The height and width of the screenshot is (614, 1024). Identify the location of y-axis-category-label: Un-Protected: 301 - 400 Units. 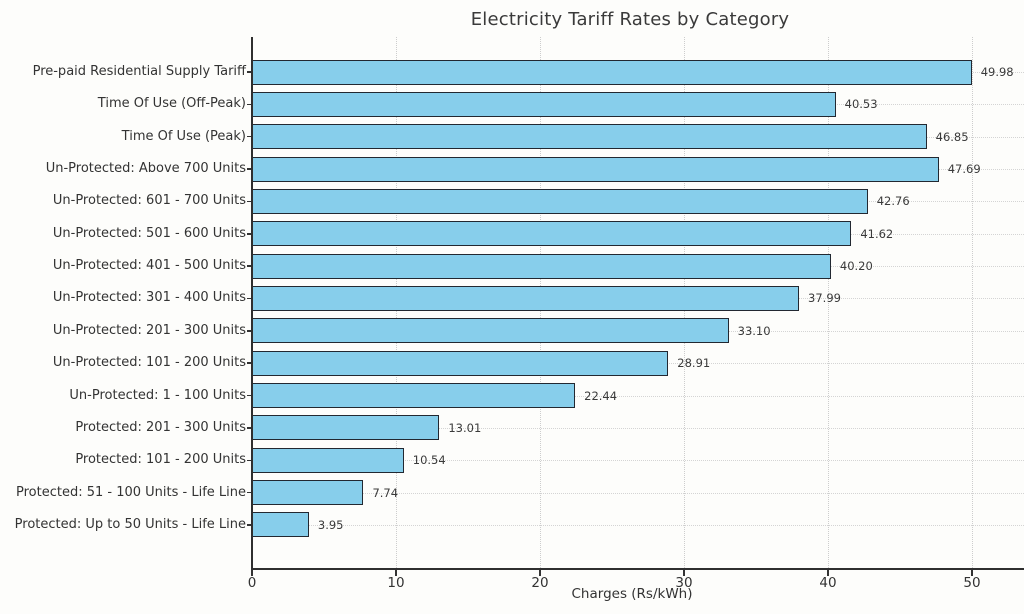
(149, 298).